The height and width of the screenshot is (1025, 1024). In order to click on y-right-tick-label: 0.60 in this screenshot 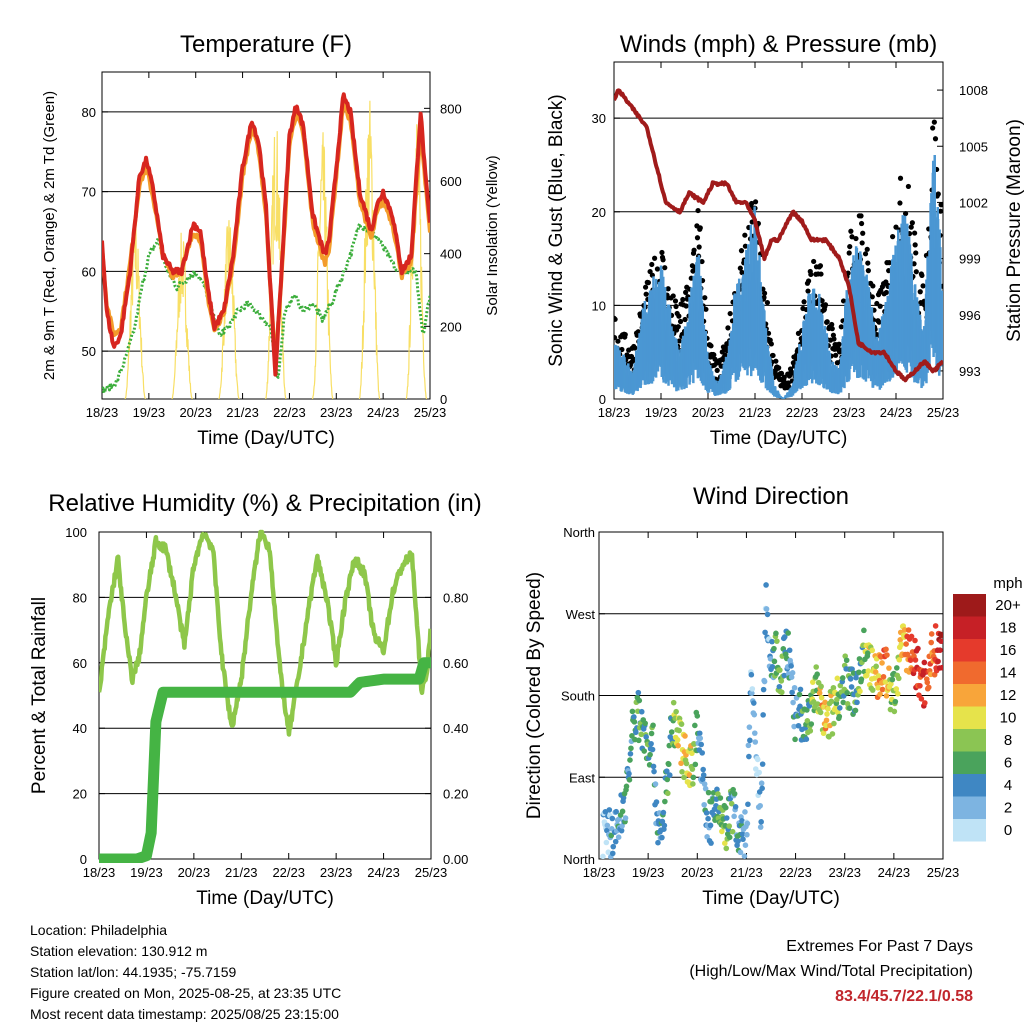, I will do `click(455, 663)`.